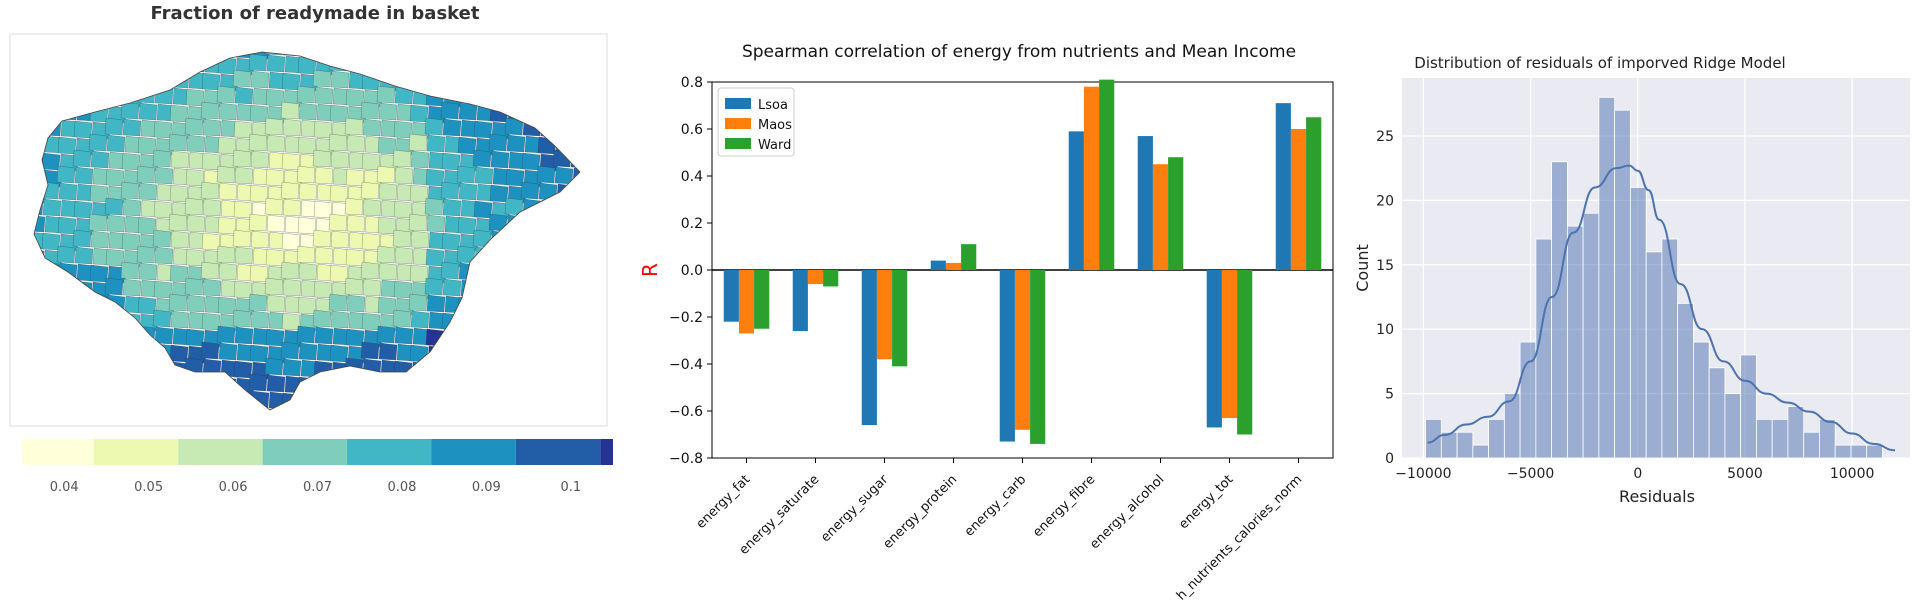 Image resolution: width=1915 pixels, height=612 pixels. I want to click on colorbar-tick-label: 0.06, so click(233, 487).